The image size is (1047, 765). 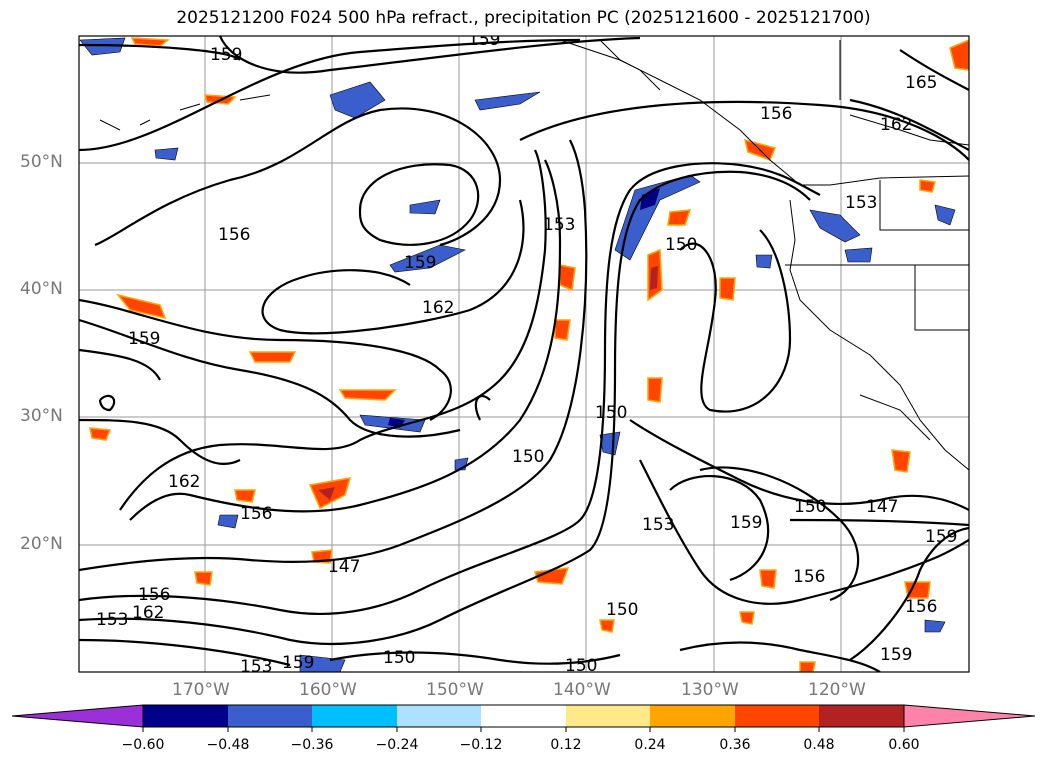 What do you see at coordinates (582, 690) in the screenshot?
I see `lon-label: 140°W` at bounding box center [582, 690].